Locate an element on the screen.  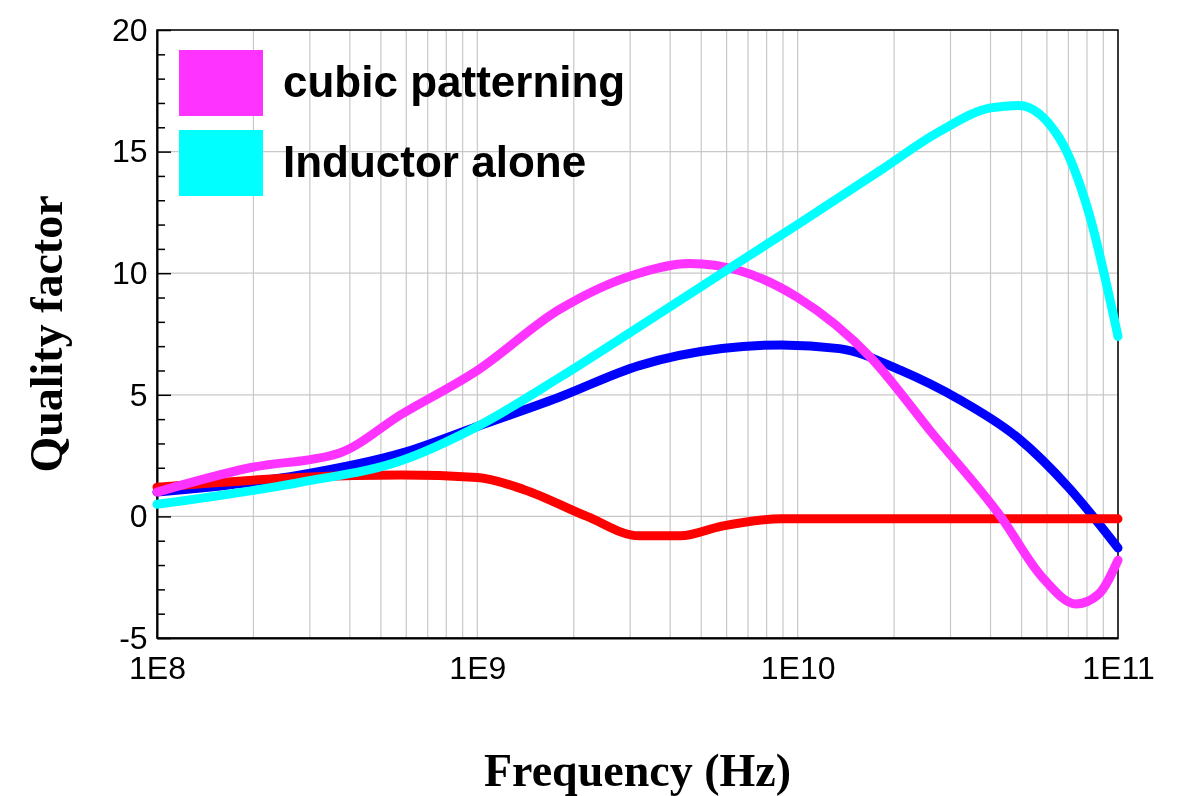
legend-label: cubic patterning is located at coordinates (454, 81).